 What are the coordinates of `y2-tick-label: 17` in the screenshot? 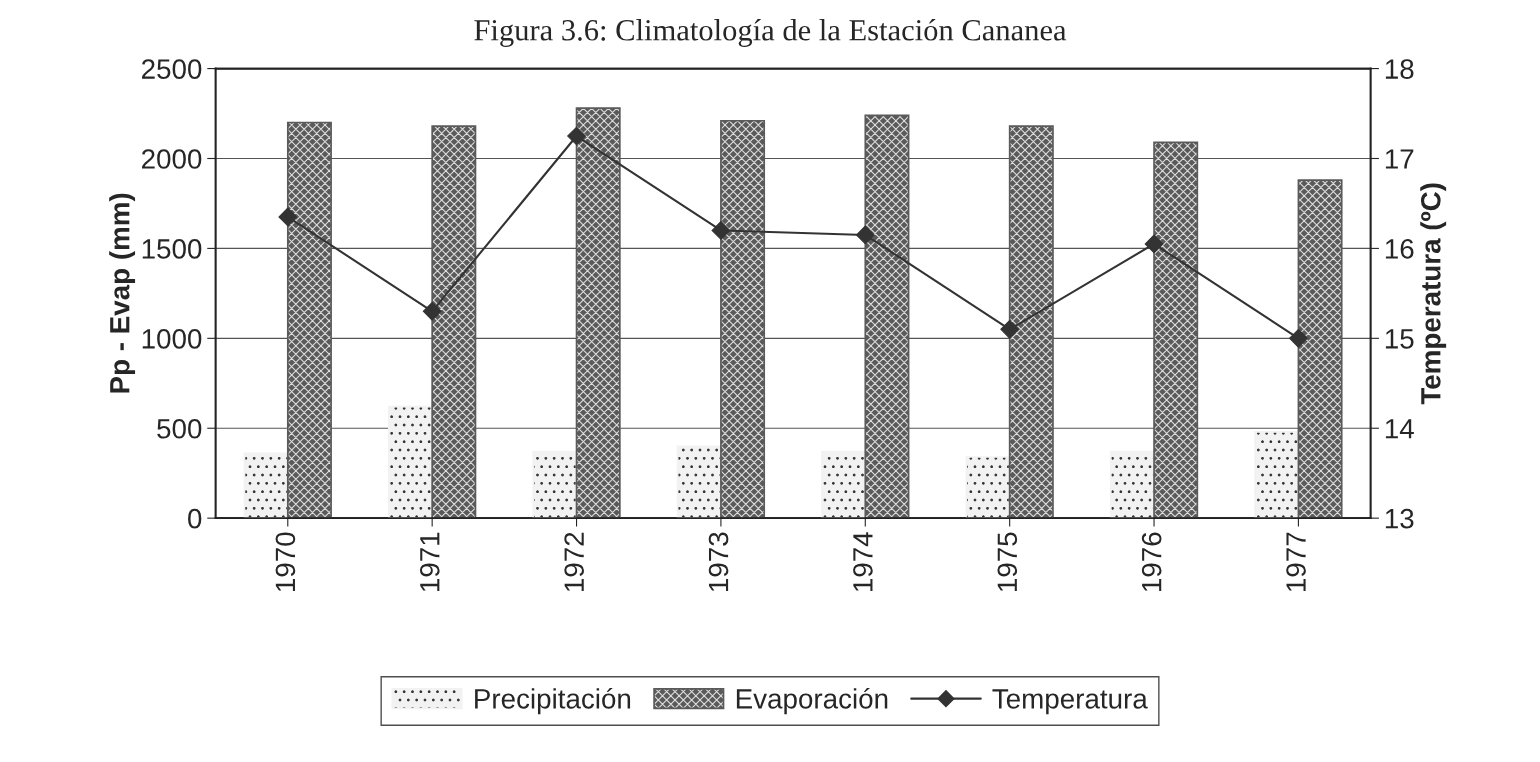 It's located at (1399, 159).